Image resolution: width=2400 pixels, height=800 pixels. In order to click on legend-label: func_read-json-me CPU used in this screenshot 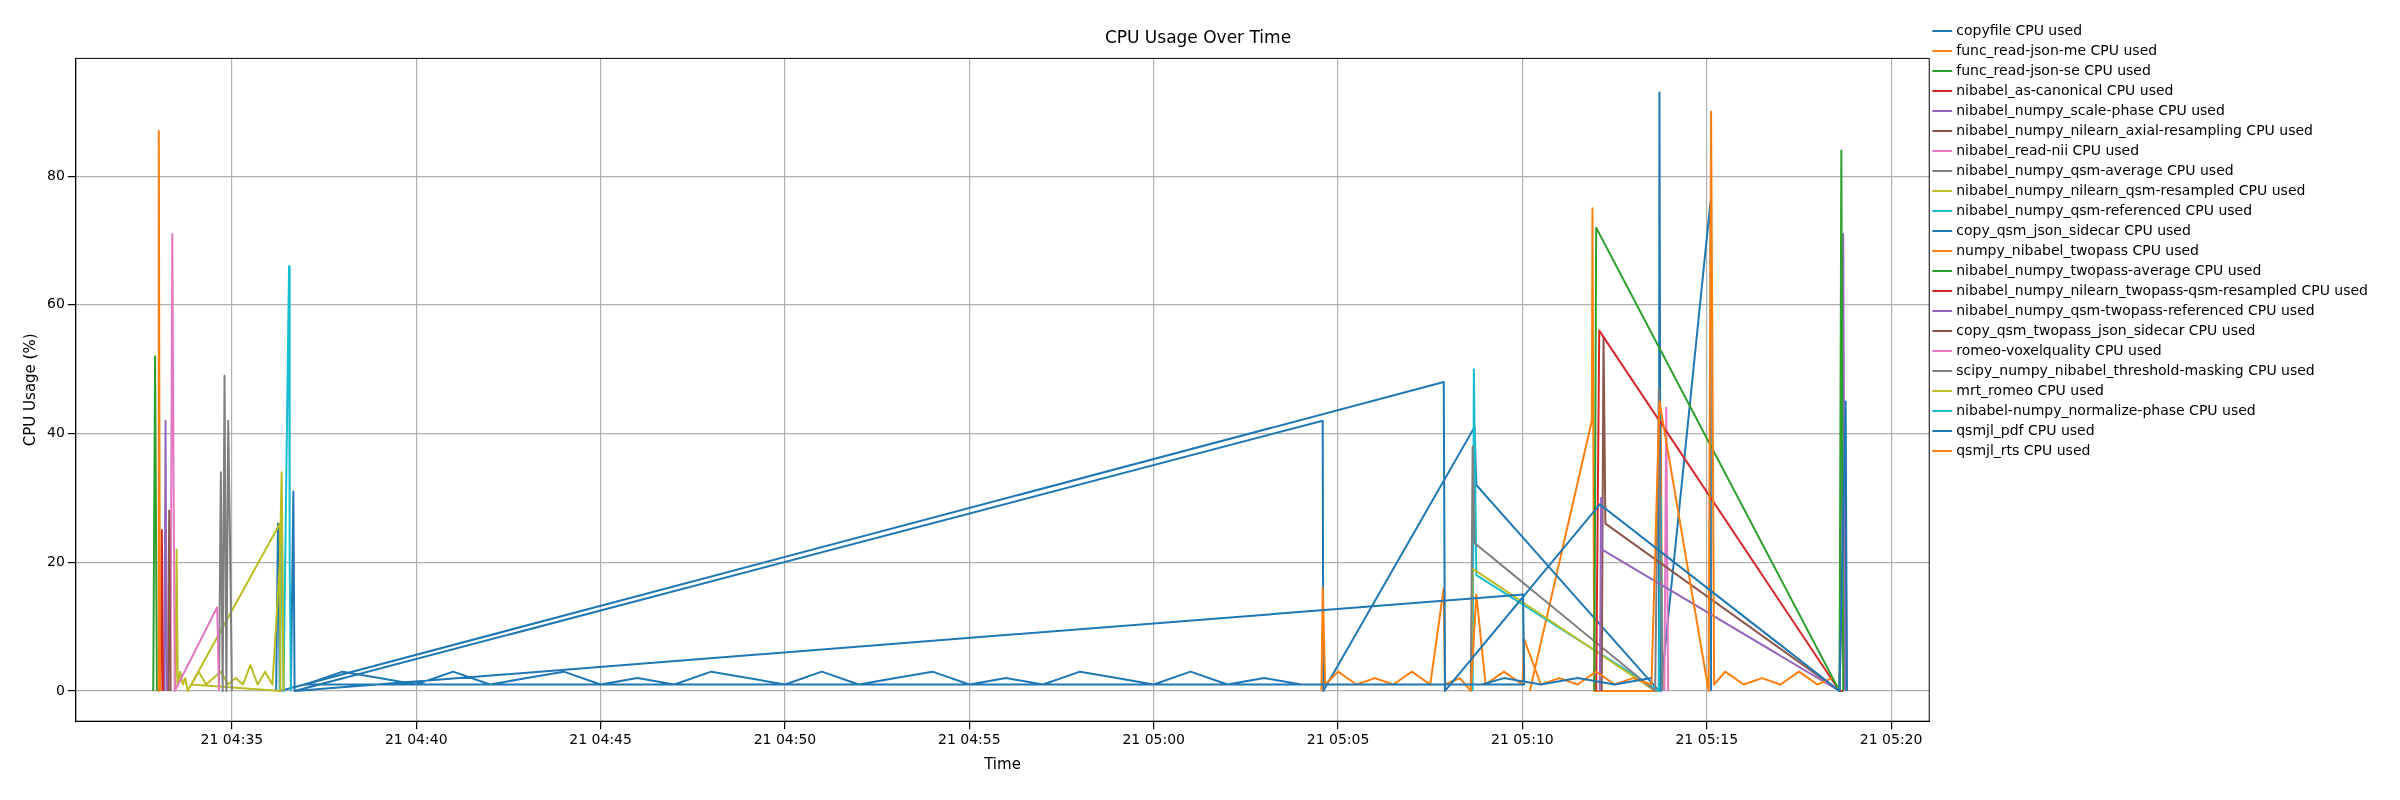, I will do `click(2057, 49)`.